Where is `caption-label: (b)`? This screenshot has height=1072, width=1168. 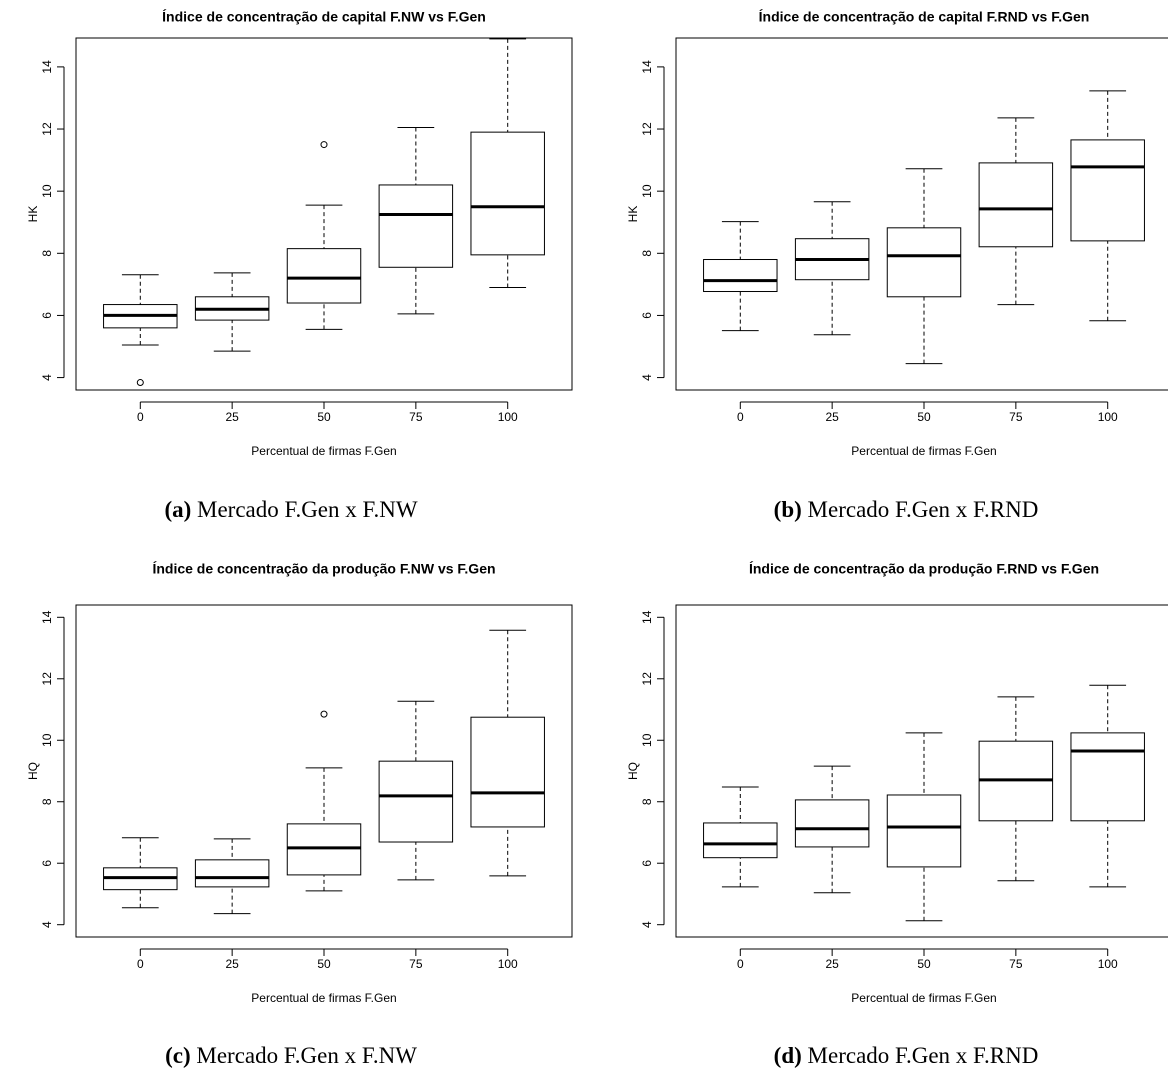
caption-label: (b) is located at coordinates (788, 509).